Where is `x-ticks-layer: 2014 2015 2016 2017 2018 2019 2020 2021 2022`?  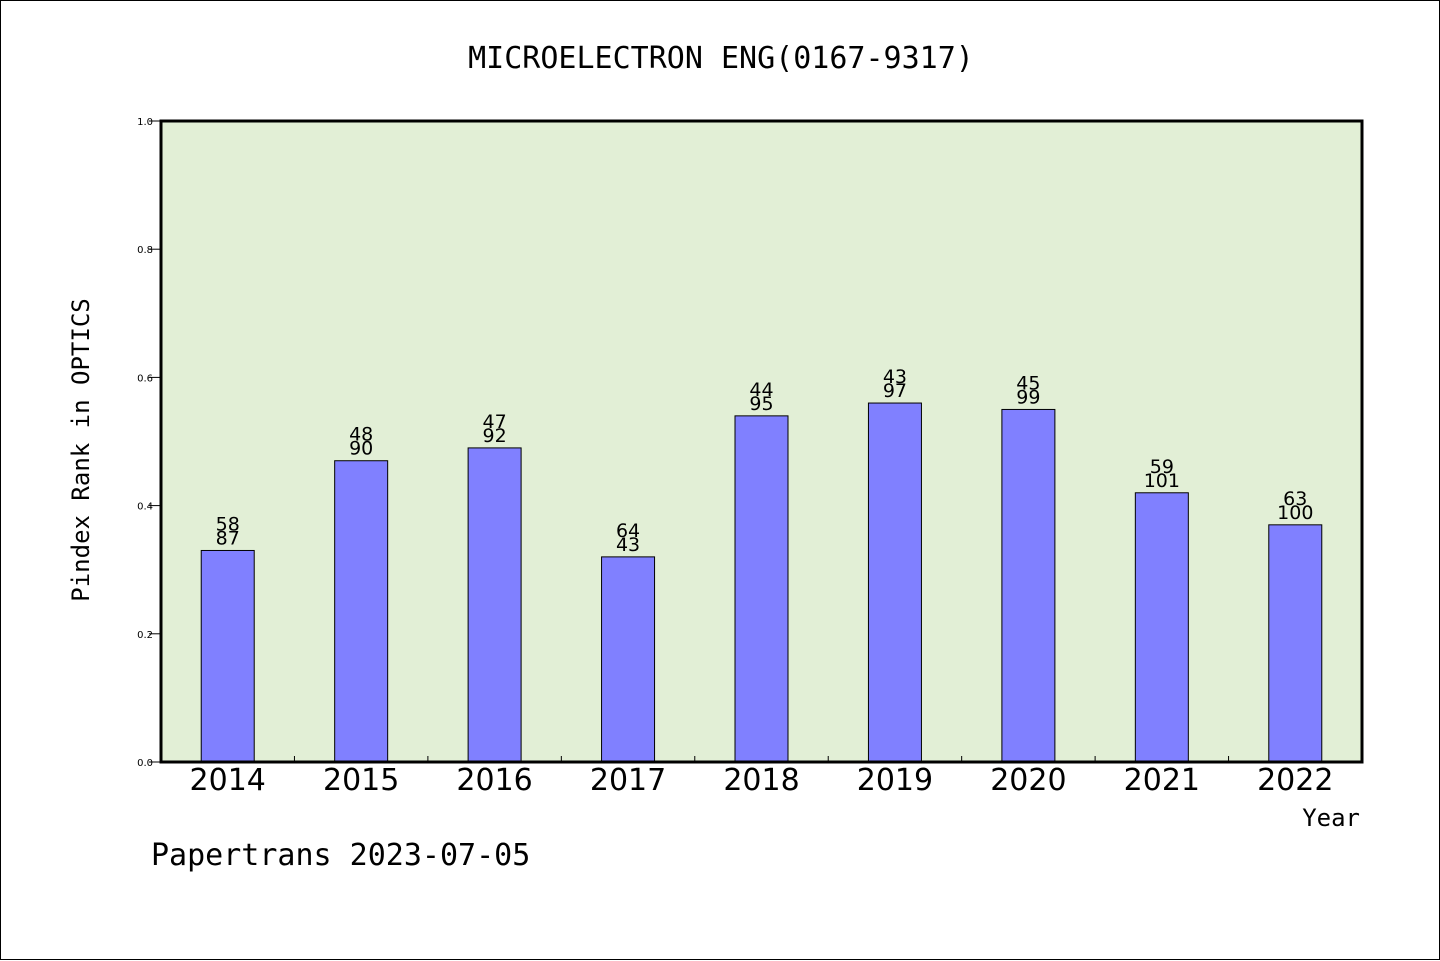 x-ticks-layer: 2014 2015 2016 2017 2018 2019 2020 2021 2022 is located at coordinates (761, 777).